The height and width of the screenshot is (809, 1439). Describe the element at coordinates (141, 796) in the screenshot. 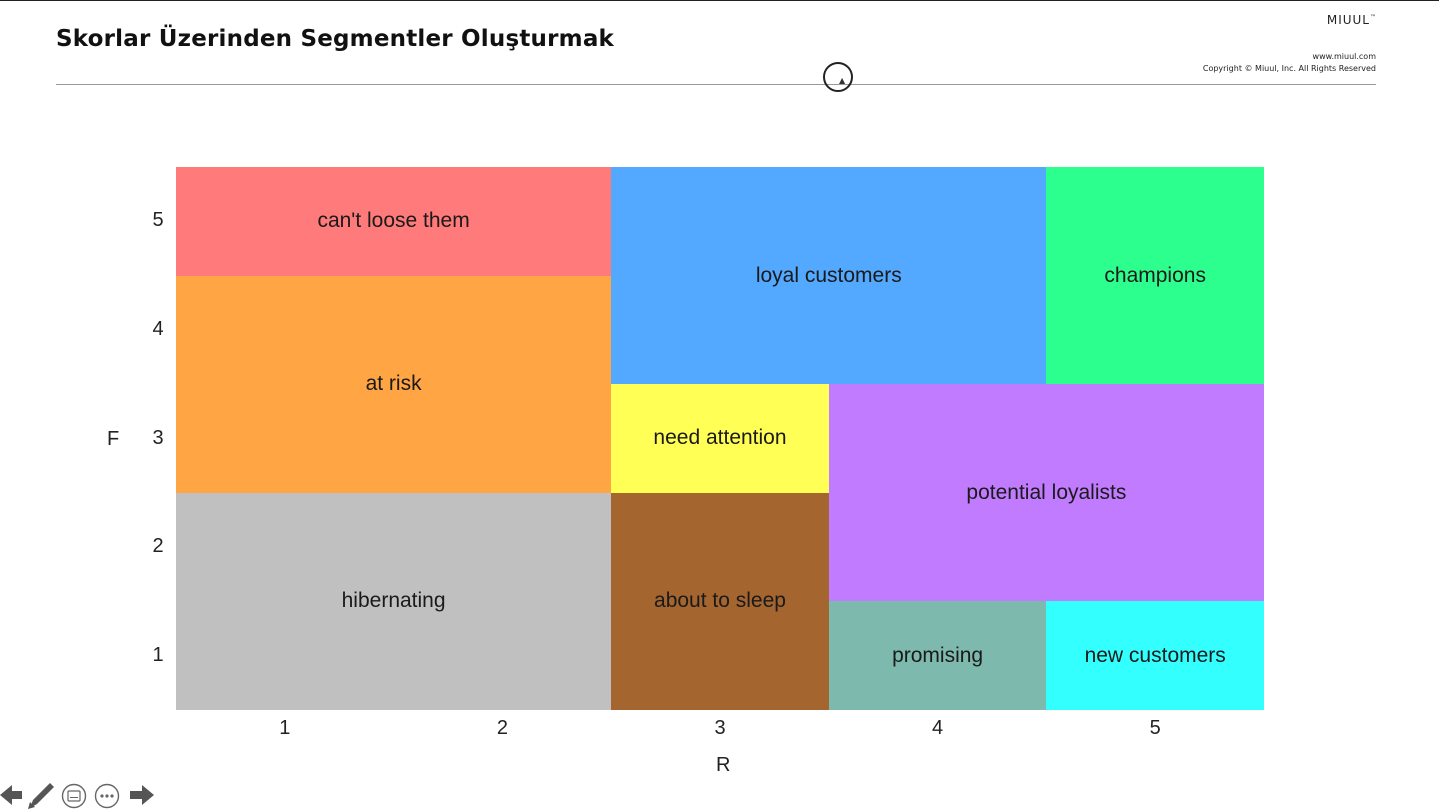

I see `forward-arrow-icon` at that location.